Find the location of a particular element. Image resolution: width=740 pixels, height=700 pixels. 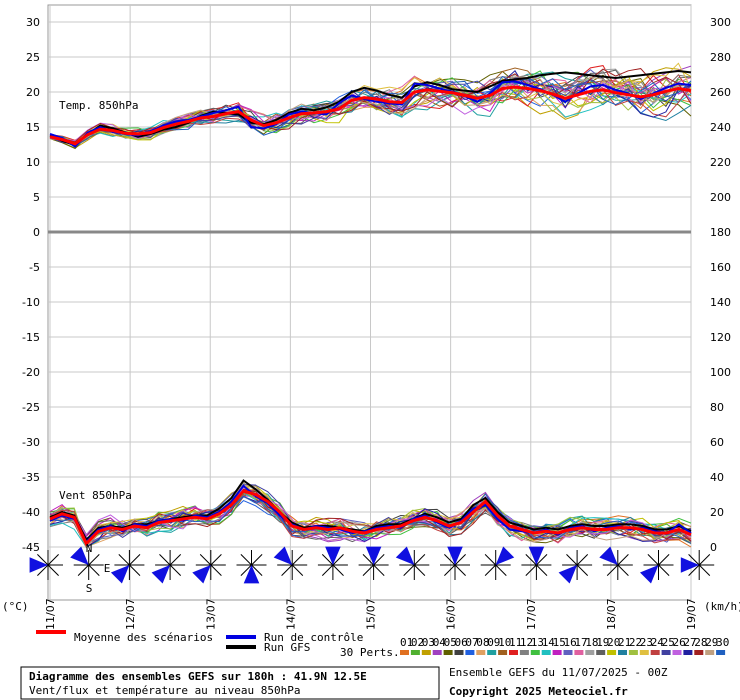

member-wind-line is located at coordinates (370, 518).